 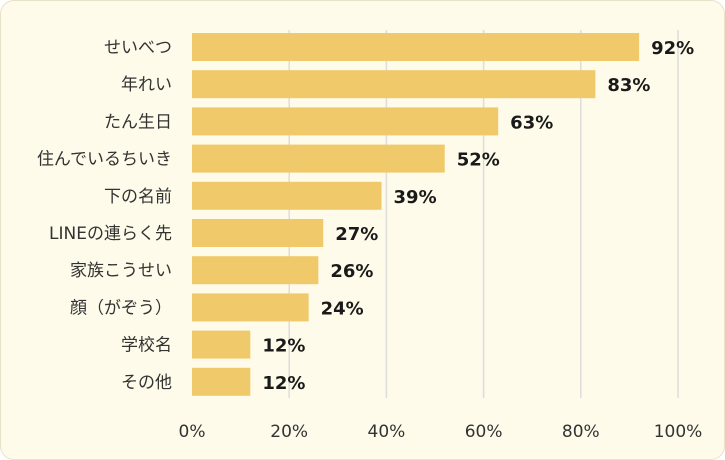 I want to click on x-tick-label-2: 40%, so click(x=387, y=432).